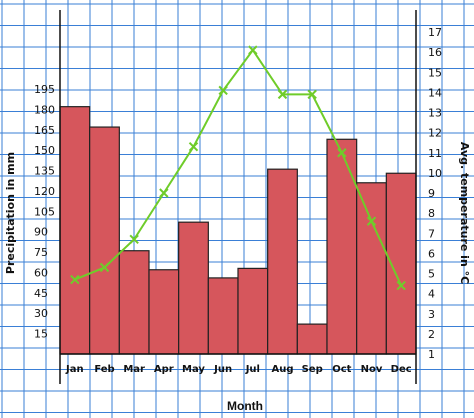 Image resolution: width=474 pixels, height=418 pixels. What do you see at coordinates (431, 334) in the screenshot?
I see `right-tick-label: 2` at bounding box center [431, 334].